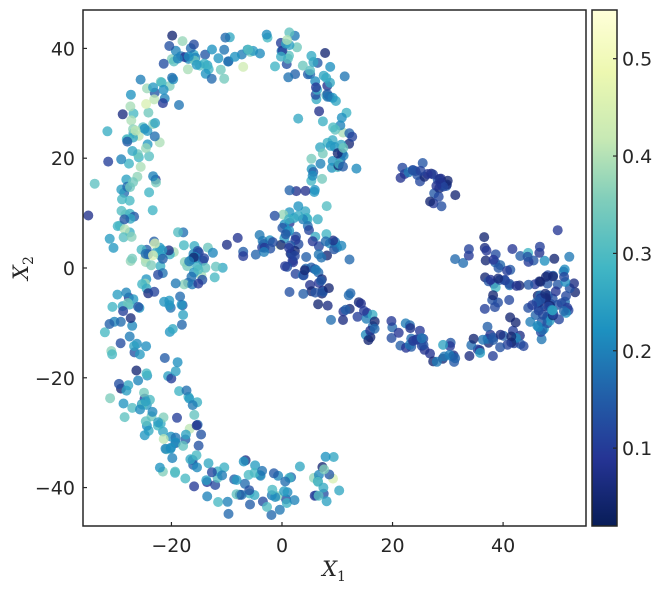 This screenshot has height=591, width=662. Describe the element at coordinates (61, 269) in the screenshot. I see `y-axis-ticks: −40 −20 0 20 40` at that location.